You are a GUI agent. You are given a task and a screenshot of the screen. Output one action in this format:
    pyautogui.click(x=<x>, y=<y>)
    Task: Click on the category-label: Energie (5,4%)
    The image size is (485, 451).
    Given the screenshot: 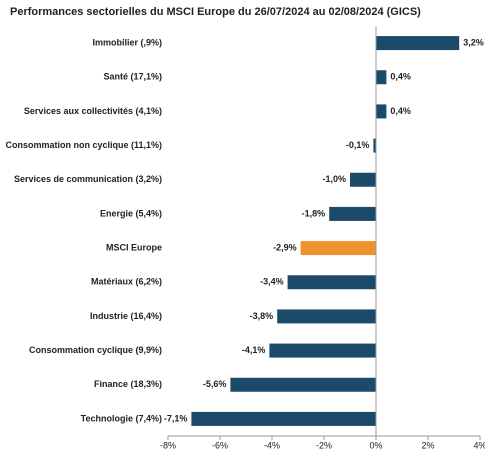 What is the action you would take?
    pyautogui.click(x=131, y=213)
    